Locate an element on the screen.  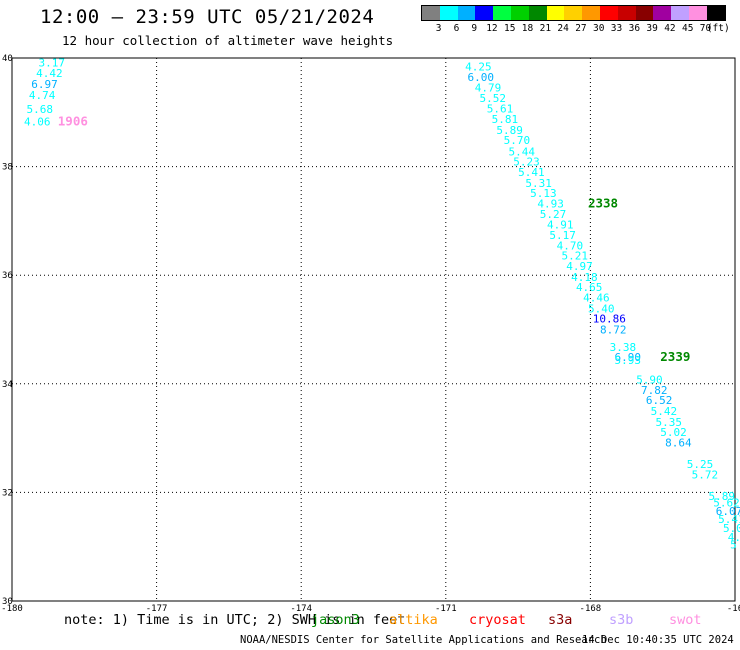
wave-height-label: 5.35 is located at coordinates (668, 422).